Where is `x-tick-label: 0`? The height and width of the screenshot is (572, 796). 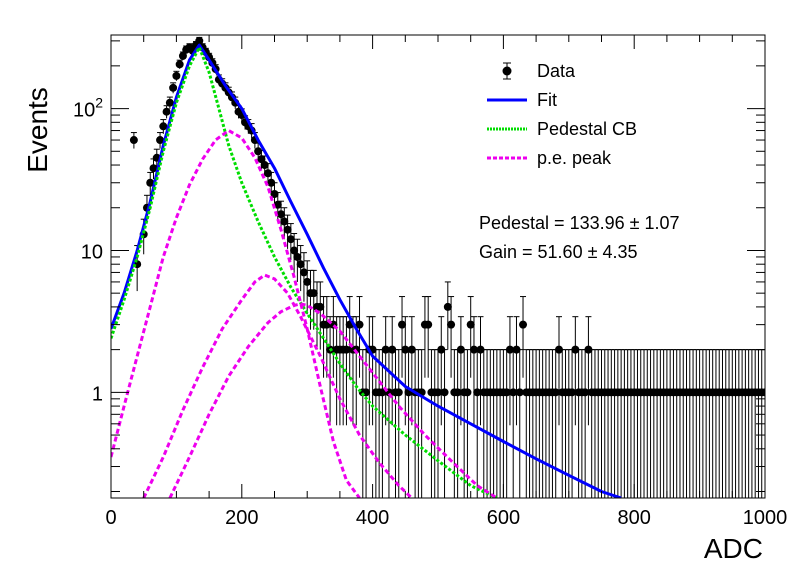 x-tick-label: 0 is located at coordinates (110, 518).